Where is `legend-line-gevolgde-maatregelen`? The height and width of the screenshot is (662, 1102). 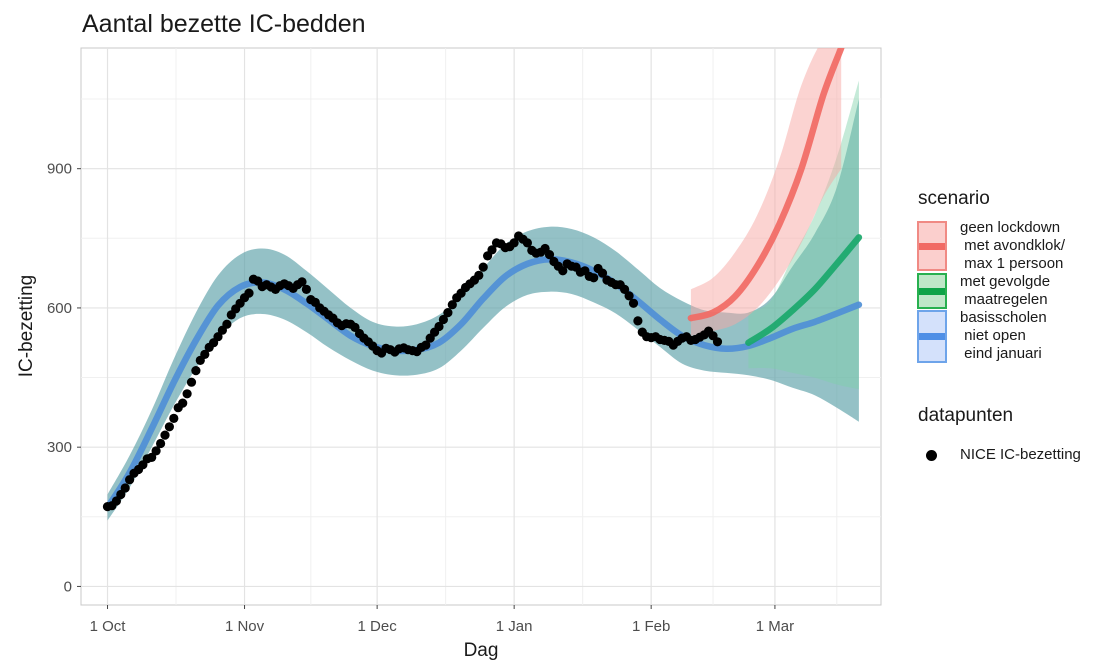 legend-line-gevolgde-maatregelen is located at coordinates (932, 291).